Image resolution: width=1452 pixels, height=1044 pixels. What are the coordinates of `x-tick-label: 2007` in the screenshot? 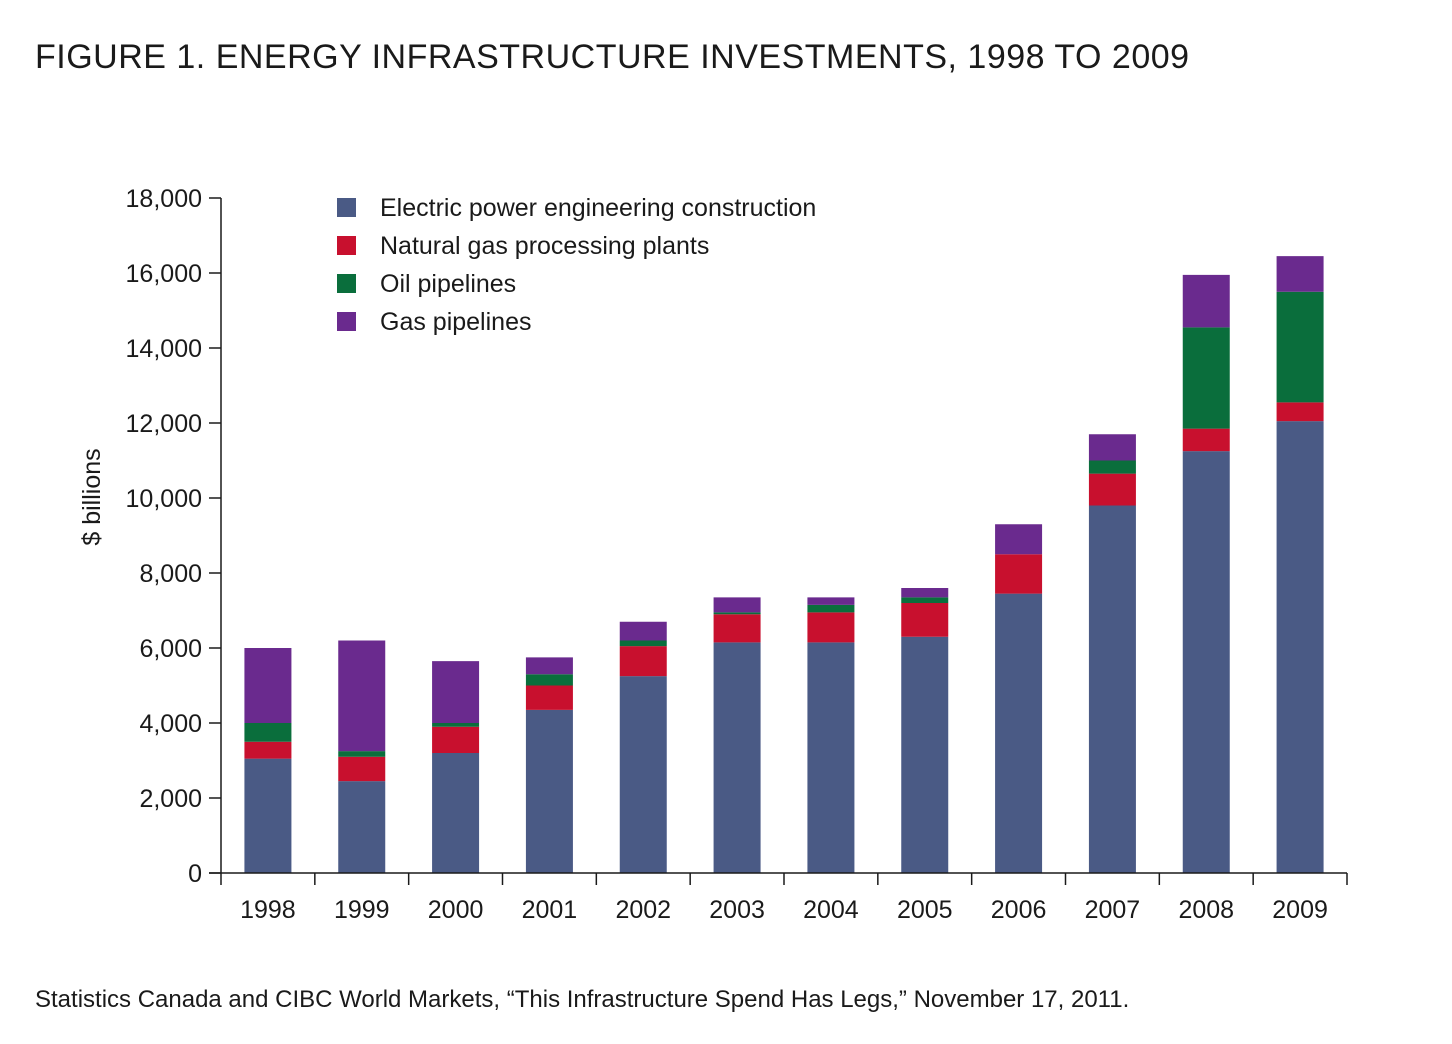 It's located at (1113, 910).